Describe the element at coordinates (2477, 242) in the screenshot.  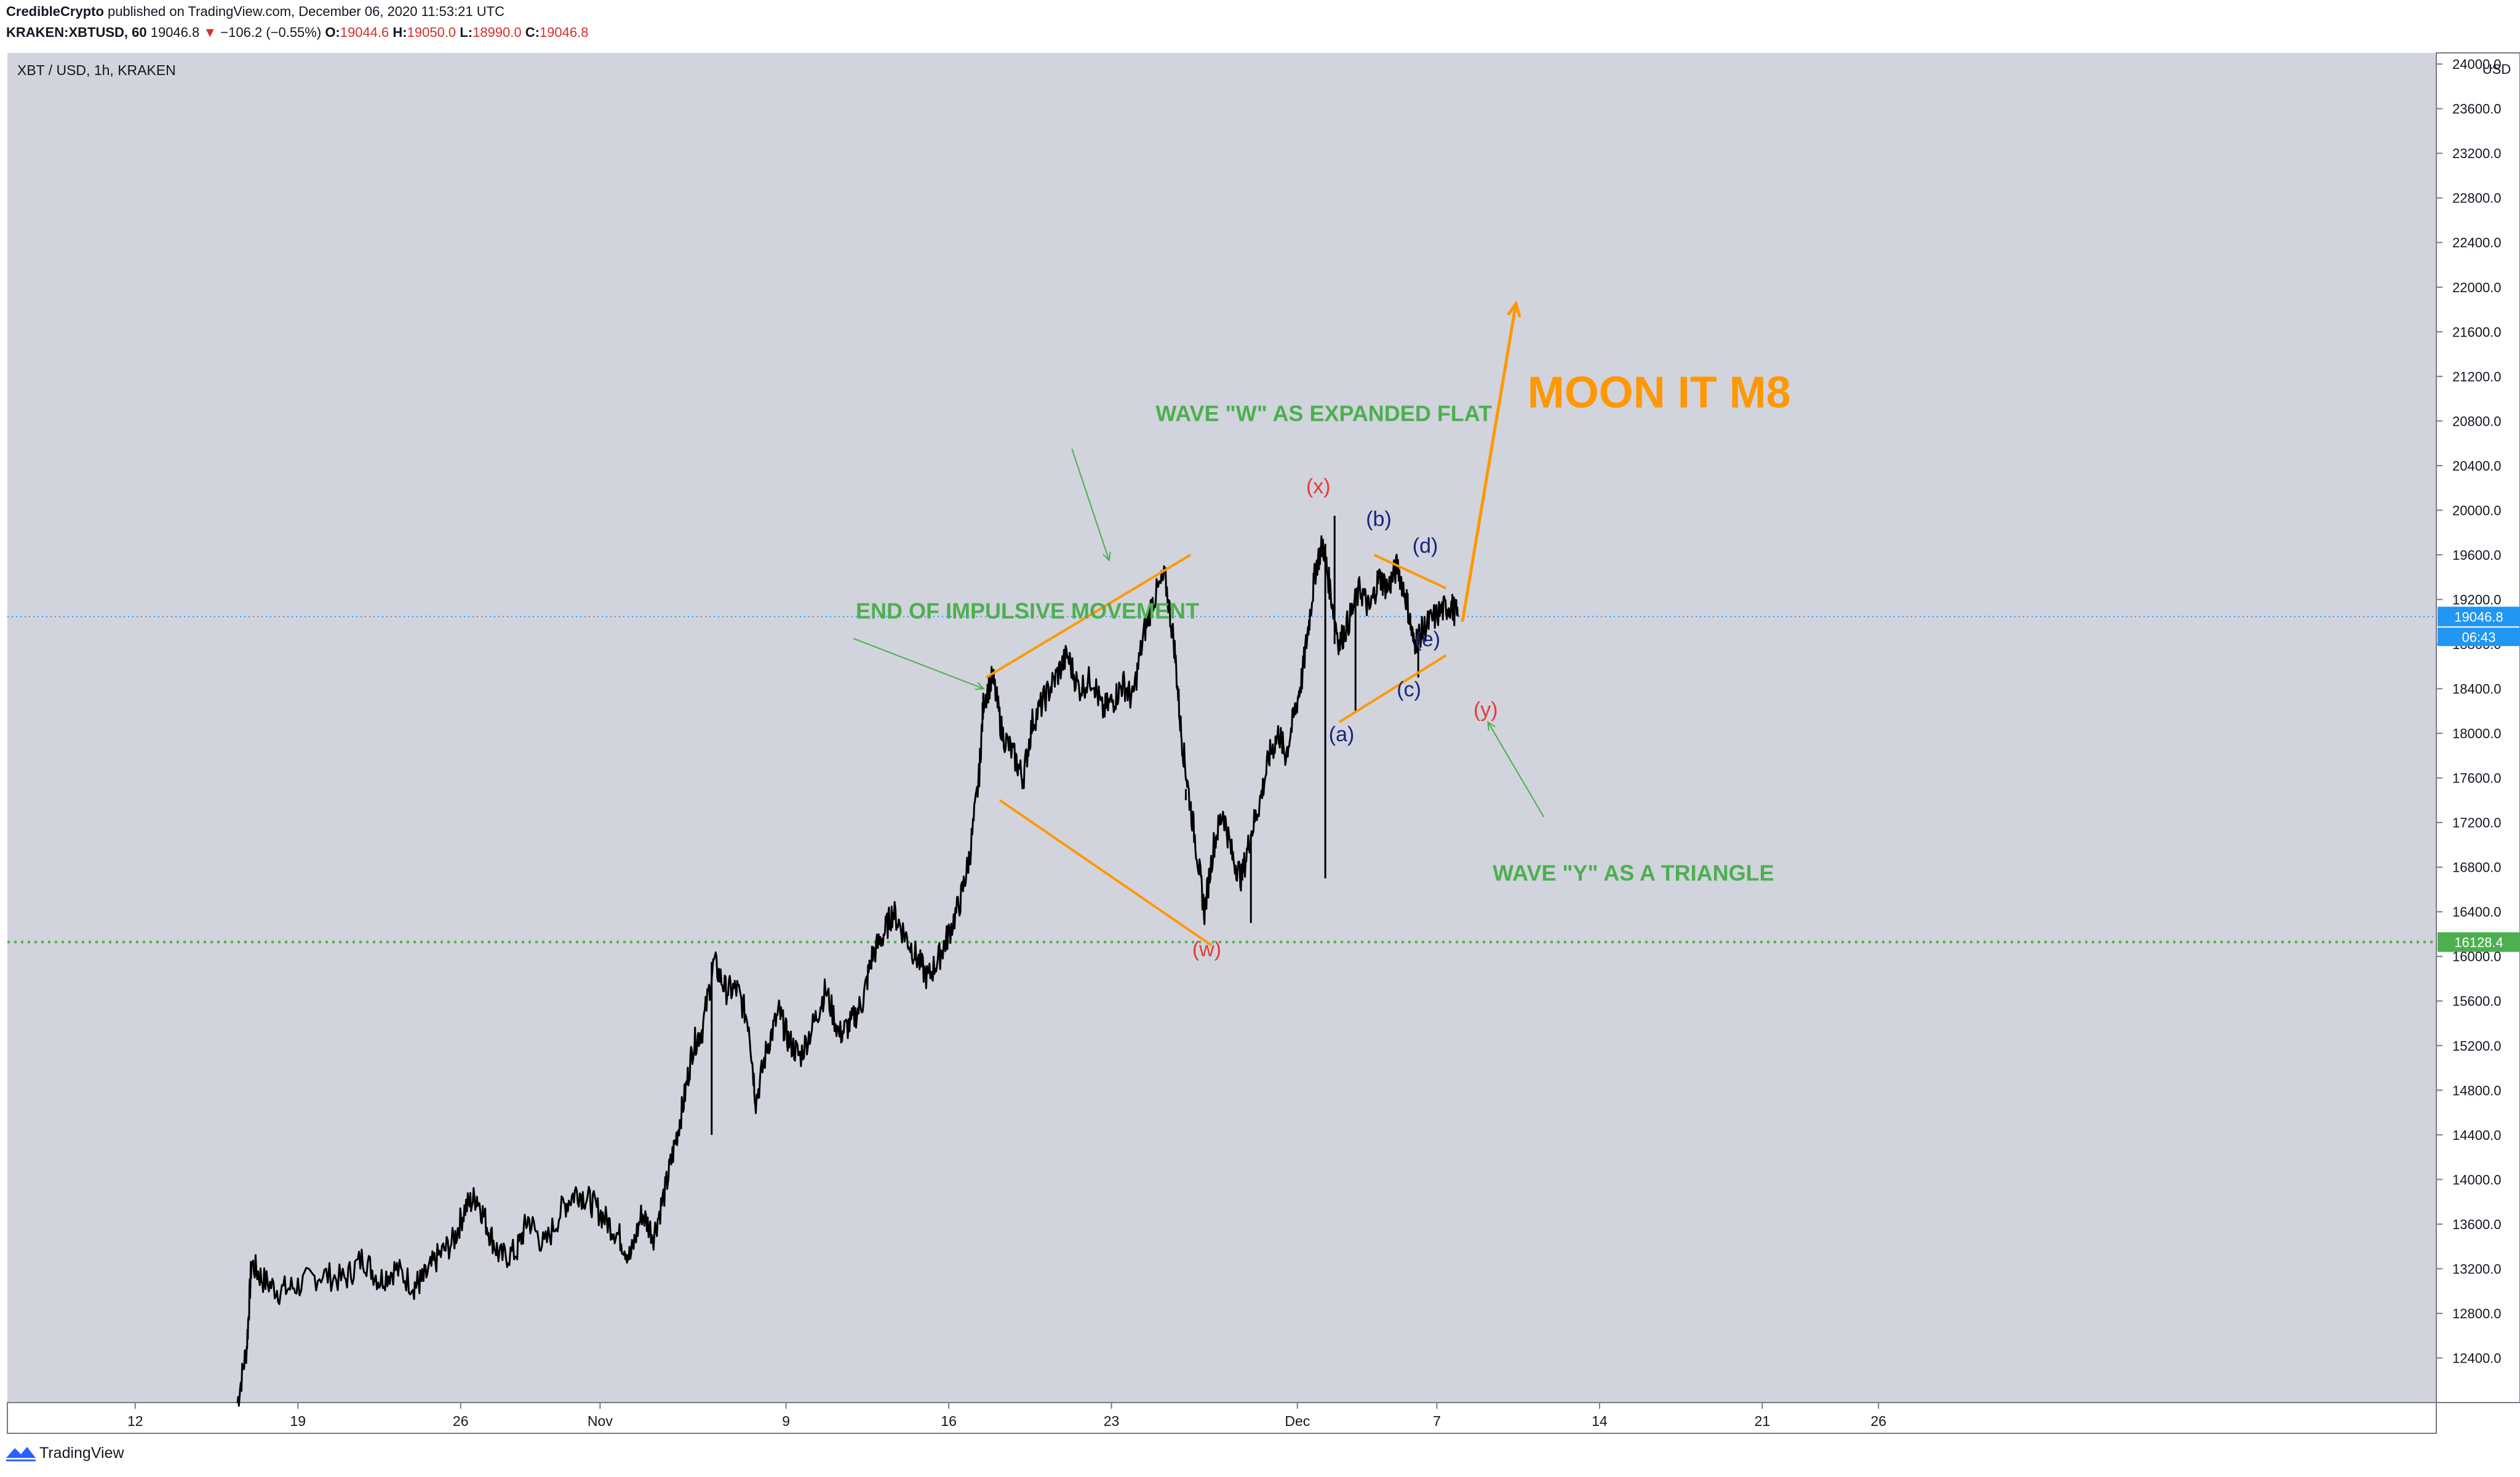
I see `y-tick-label: 22400.0` at that location.